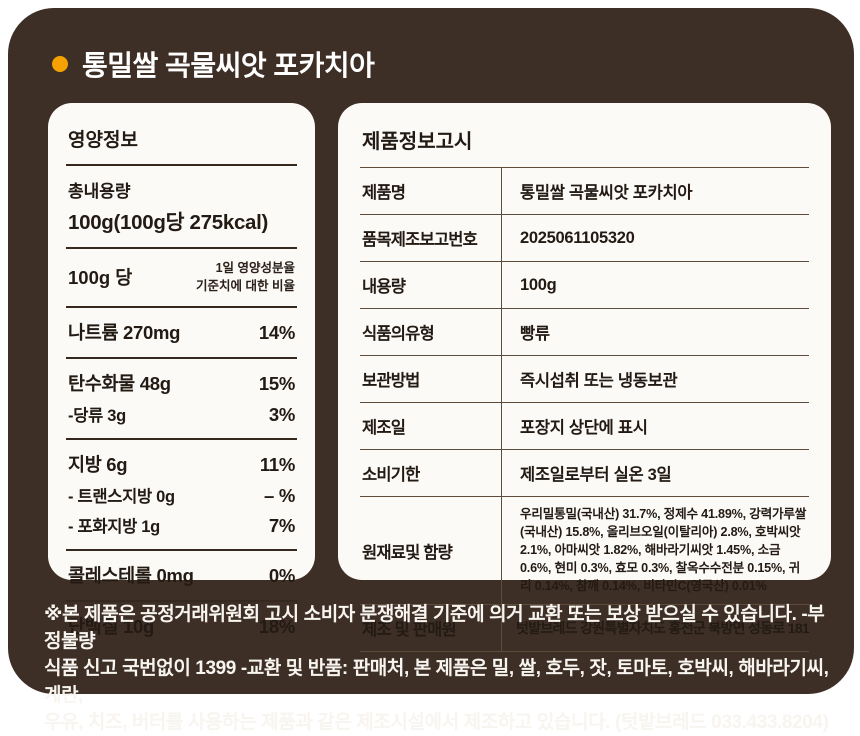  Describe the element at coordinates (276, 333) in the screenshot. I see `nutrient-percent: 14%` at that location.